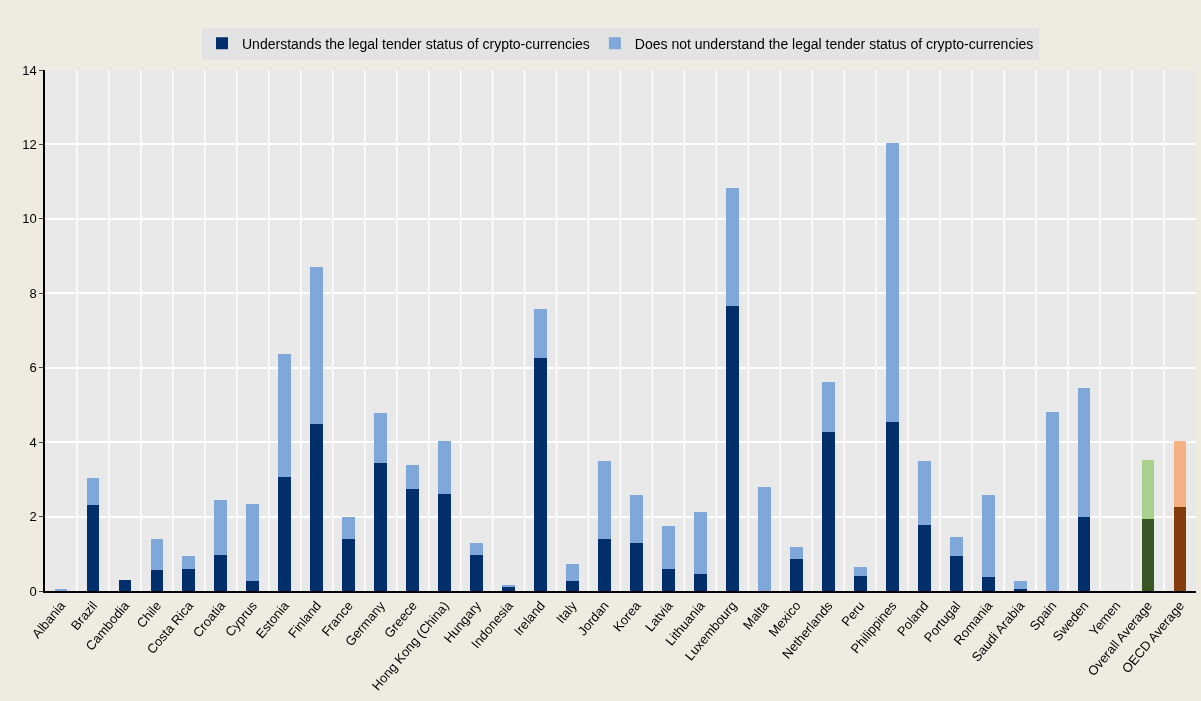  Describe the element at coordinates (29, 70) in the screenshot. I see `y-tick-label: 14` at that location.